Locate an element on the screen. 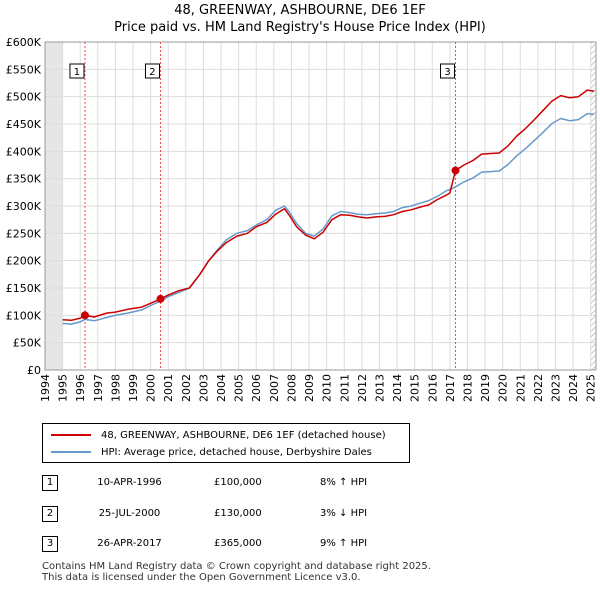 The image size is (600, 590). title-line-1: 48, GREENWAY, ASHBOURNE, DE6 1EF is located at coordinates (300, 10).